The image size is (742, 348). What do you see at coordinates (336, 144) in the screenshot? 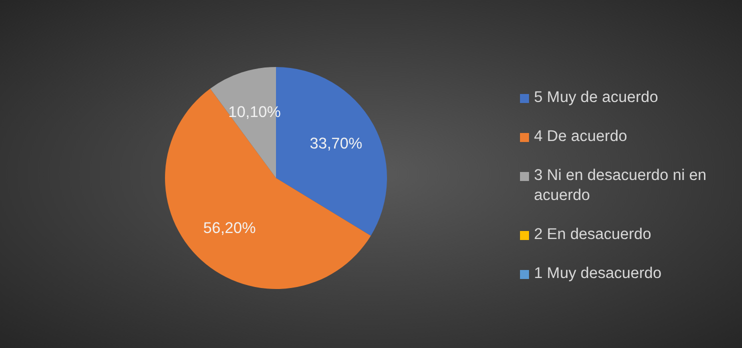
I see `data-label: 33,70%` at bounding box center [336, 144].